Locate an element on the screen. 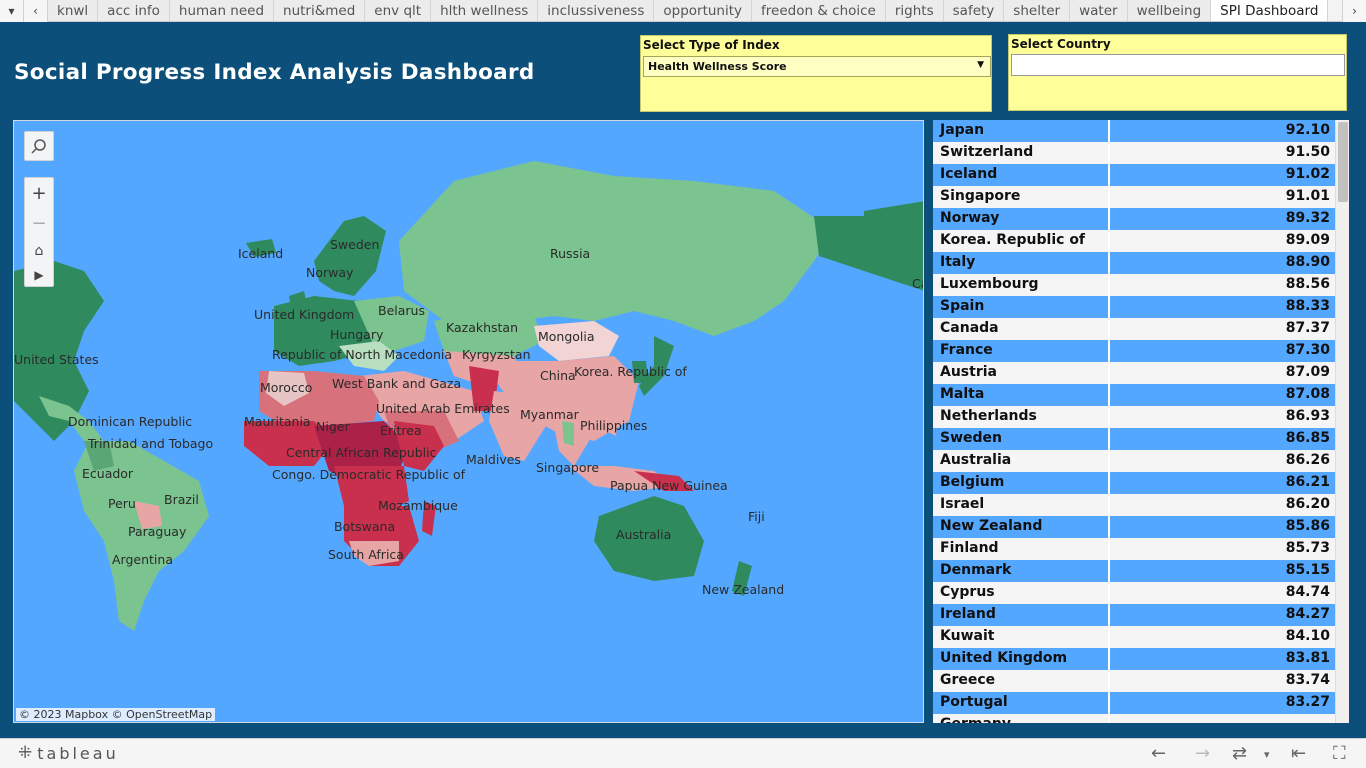 The width and height of the screenshot is (1366, 768). ranking-row: Netherlands 86.93 is located at coordinates (1134, 417).